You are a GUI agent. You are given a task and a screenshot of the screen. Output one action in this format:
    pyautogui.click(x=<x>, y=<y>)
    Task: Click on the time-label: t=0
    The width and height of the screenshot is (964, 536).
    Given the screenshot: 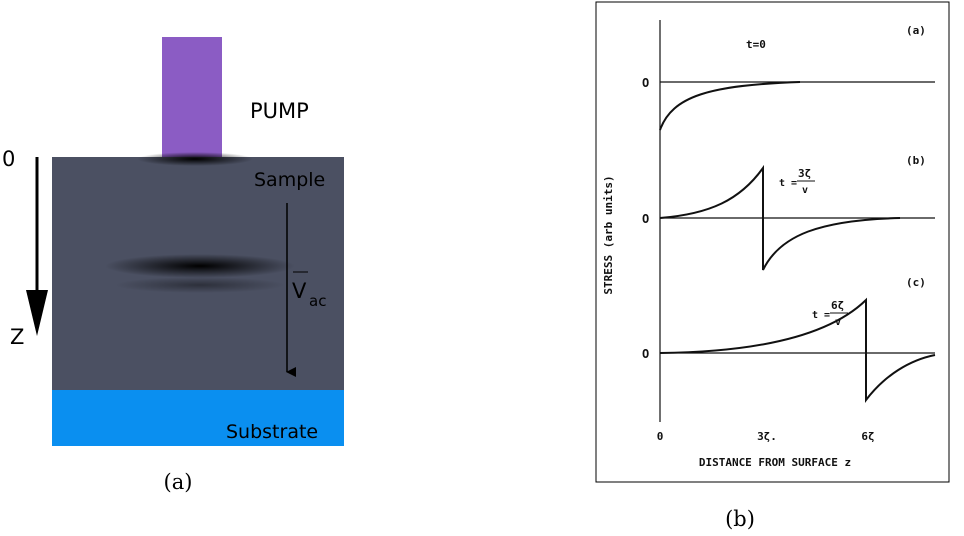 What is the action you would take?
    pyautogui.click(x=756, y=44)
    